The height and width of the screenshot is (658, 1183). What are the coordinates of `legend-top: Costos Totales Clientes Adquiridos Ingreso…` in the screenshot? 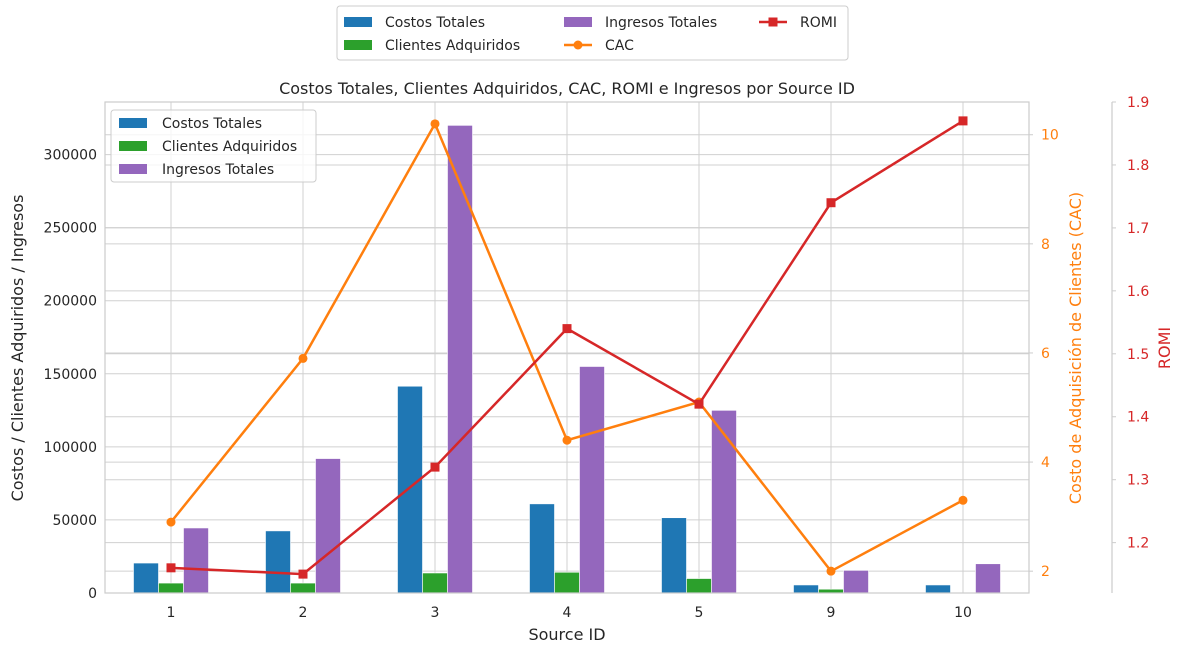 It's located at (592, 33).